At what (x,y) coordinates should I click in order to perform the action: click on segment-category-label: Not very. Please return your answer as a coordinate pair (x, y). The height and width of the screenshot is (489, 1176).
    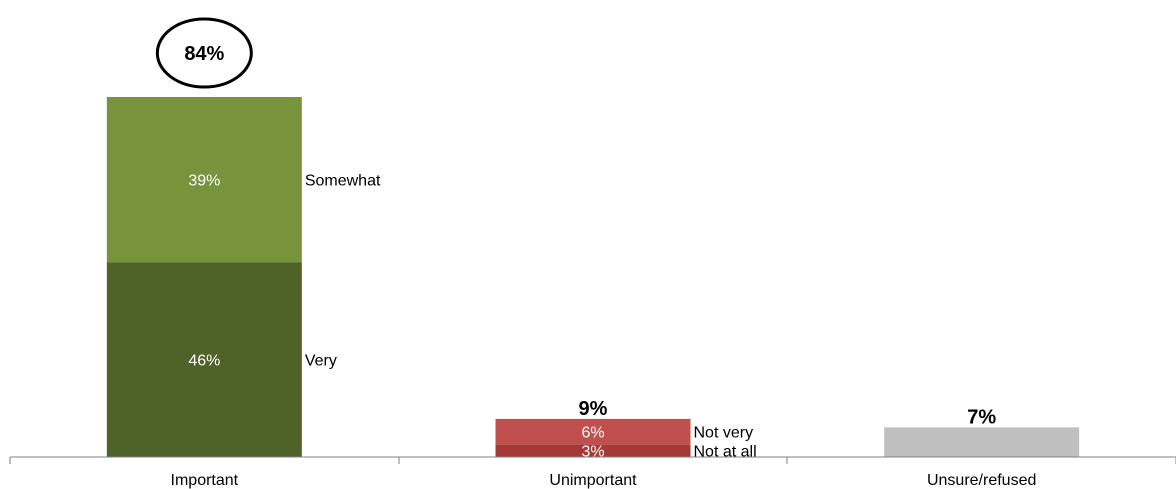
    Looking at the image, I should click on (724, 433).